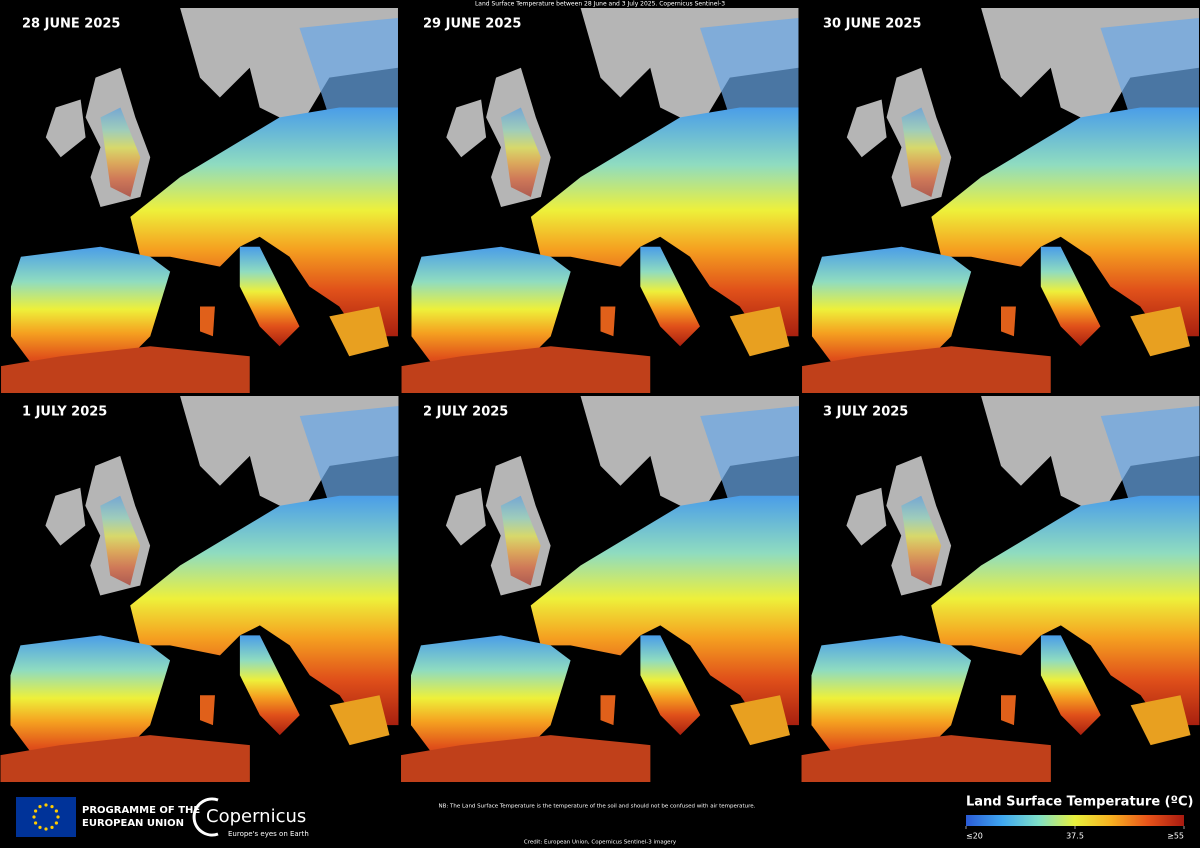 The image size is (1200, 848). I want to click on legend-title: Land Surface Temperature (ºC), so click(1079, 802).